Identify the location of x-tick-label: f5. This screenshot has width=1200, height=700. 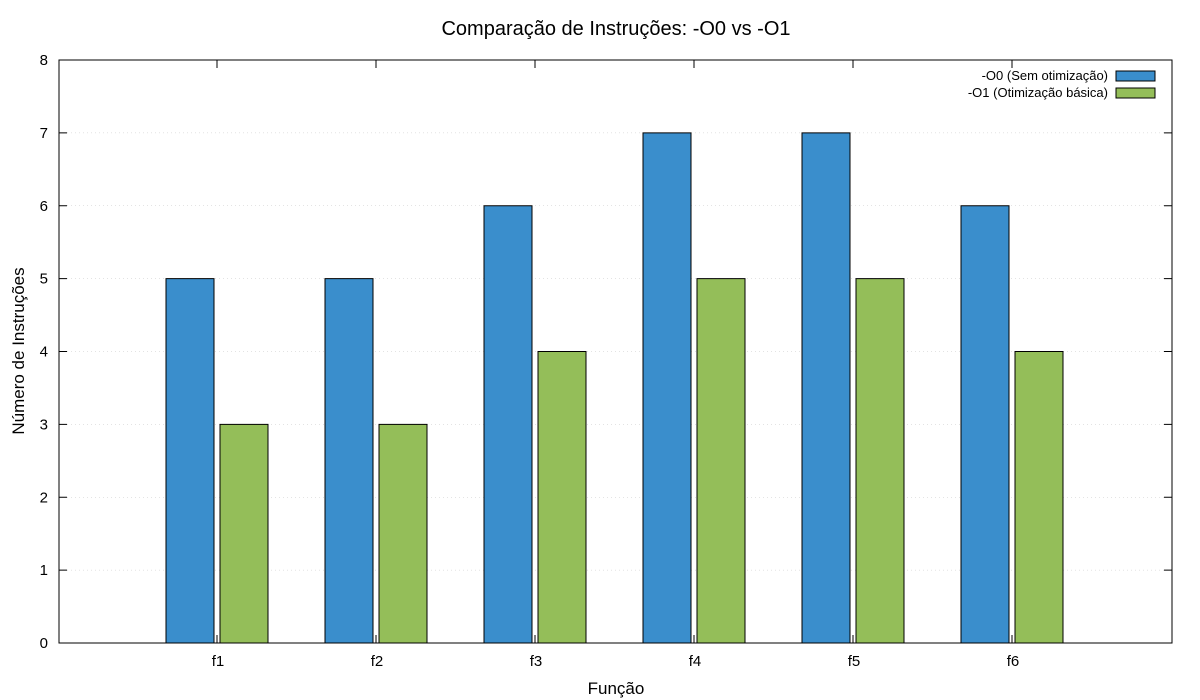
(854, 661).